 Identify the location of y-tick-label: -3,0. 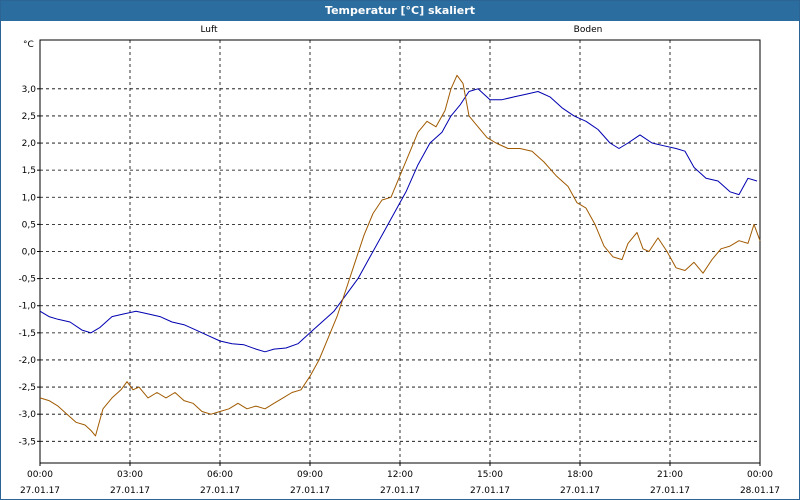
(27, 415).